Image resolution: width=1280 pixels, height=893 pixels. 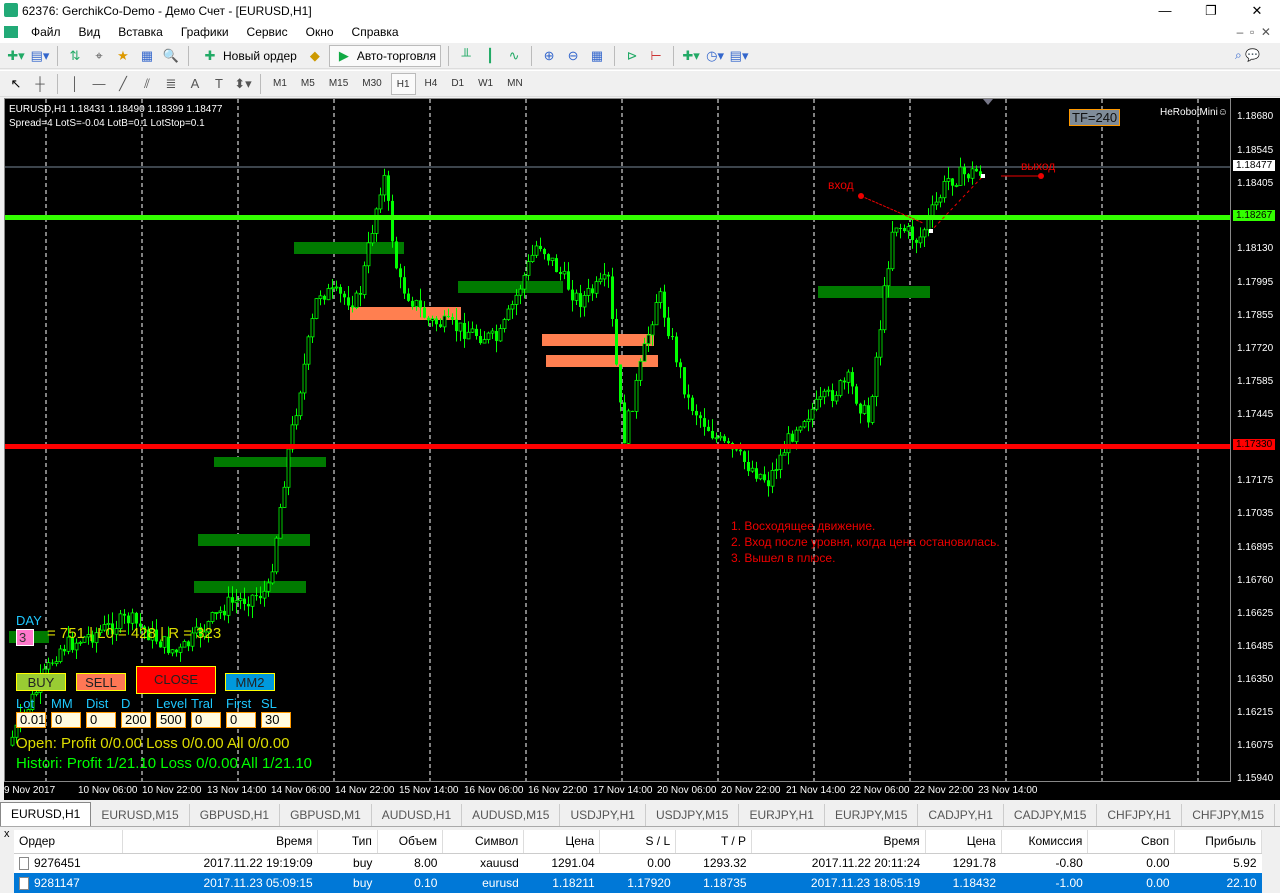 What do you see at coordinates (319, 32) in the screenshot?
I see `menu-window: Окно` at bounding box center [319, 32].